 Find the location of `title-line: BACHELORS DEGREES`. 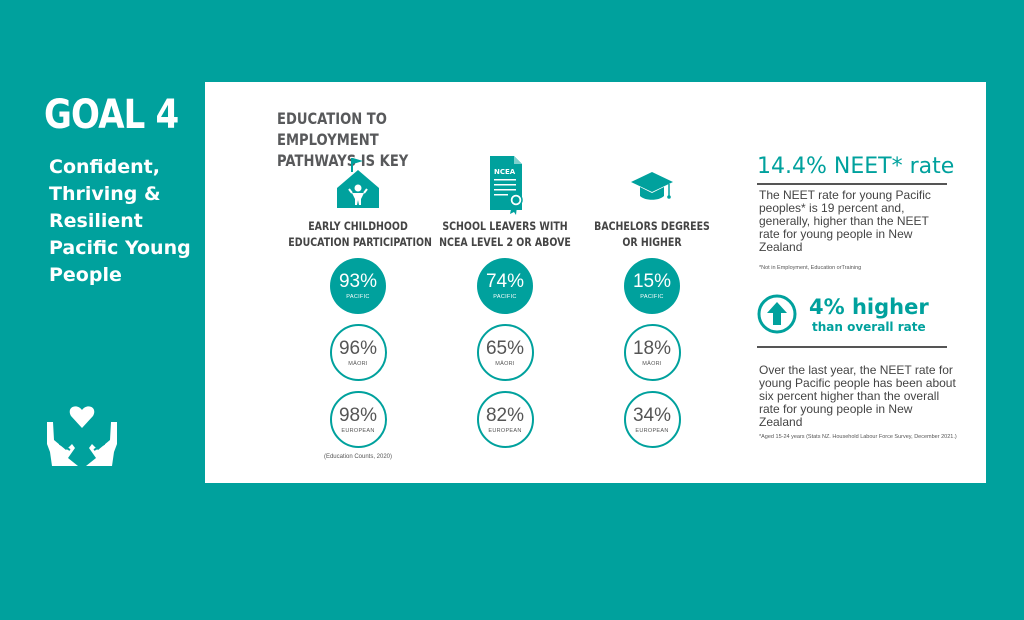

title-line: BACHELORS DEGREES is located at coordinates (652, 226).